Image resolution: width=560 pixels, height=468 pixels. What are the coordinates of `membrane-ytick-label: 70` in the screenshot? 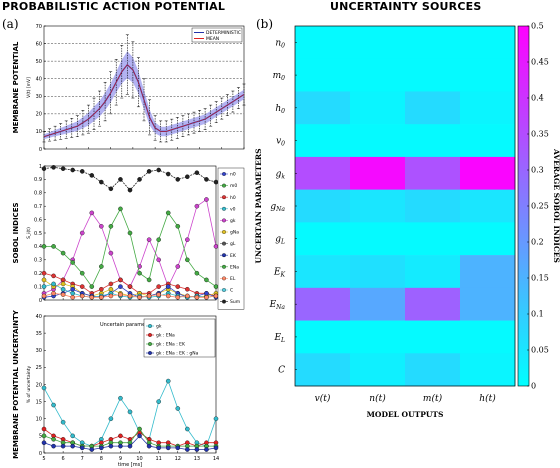 It's located at (39, 27).